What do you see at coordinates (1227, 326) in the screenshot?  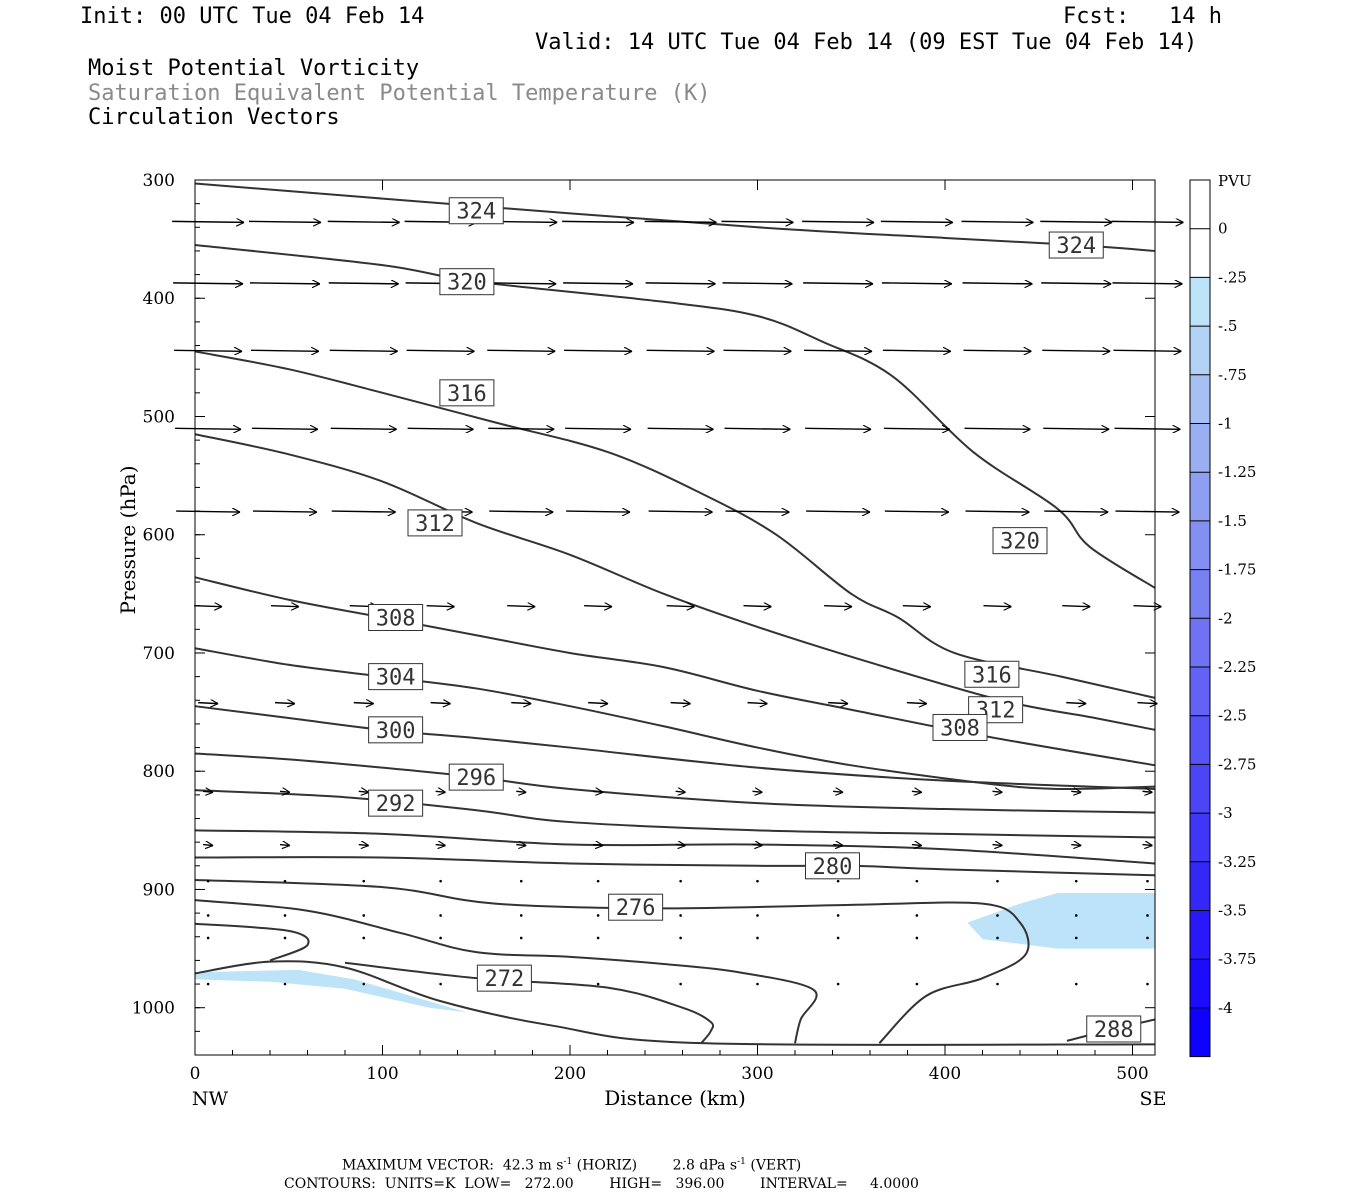 I see `colorbar-tick-label: -.5` at bounding box center [1227, 326].